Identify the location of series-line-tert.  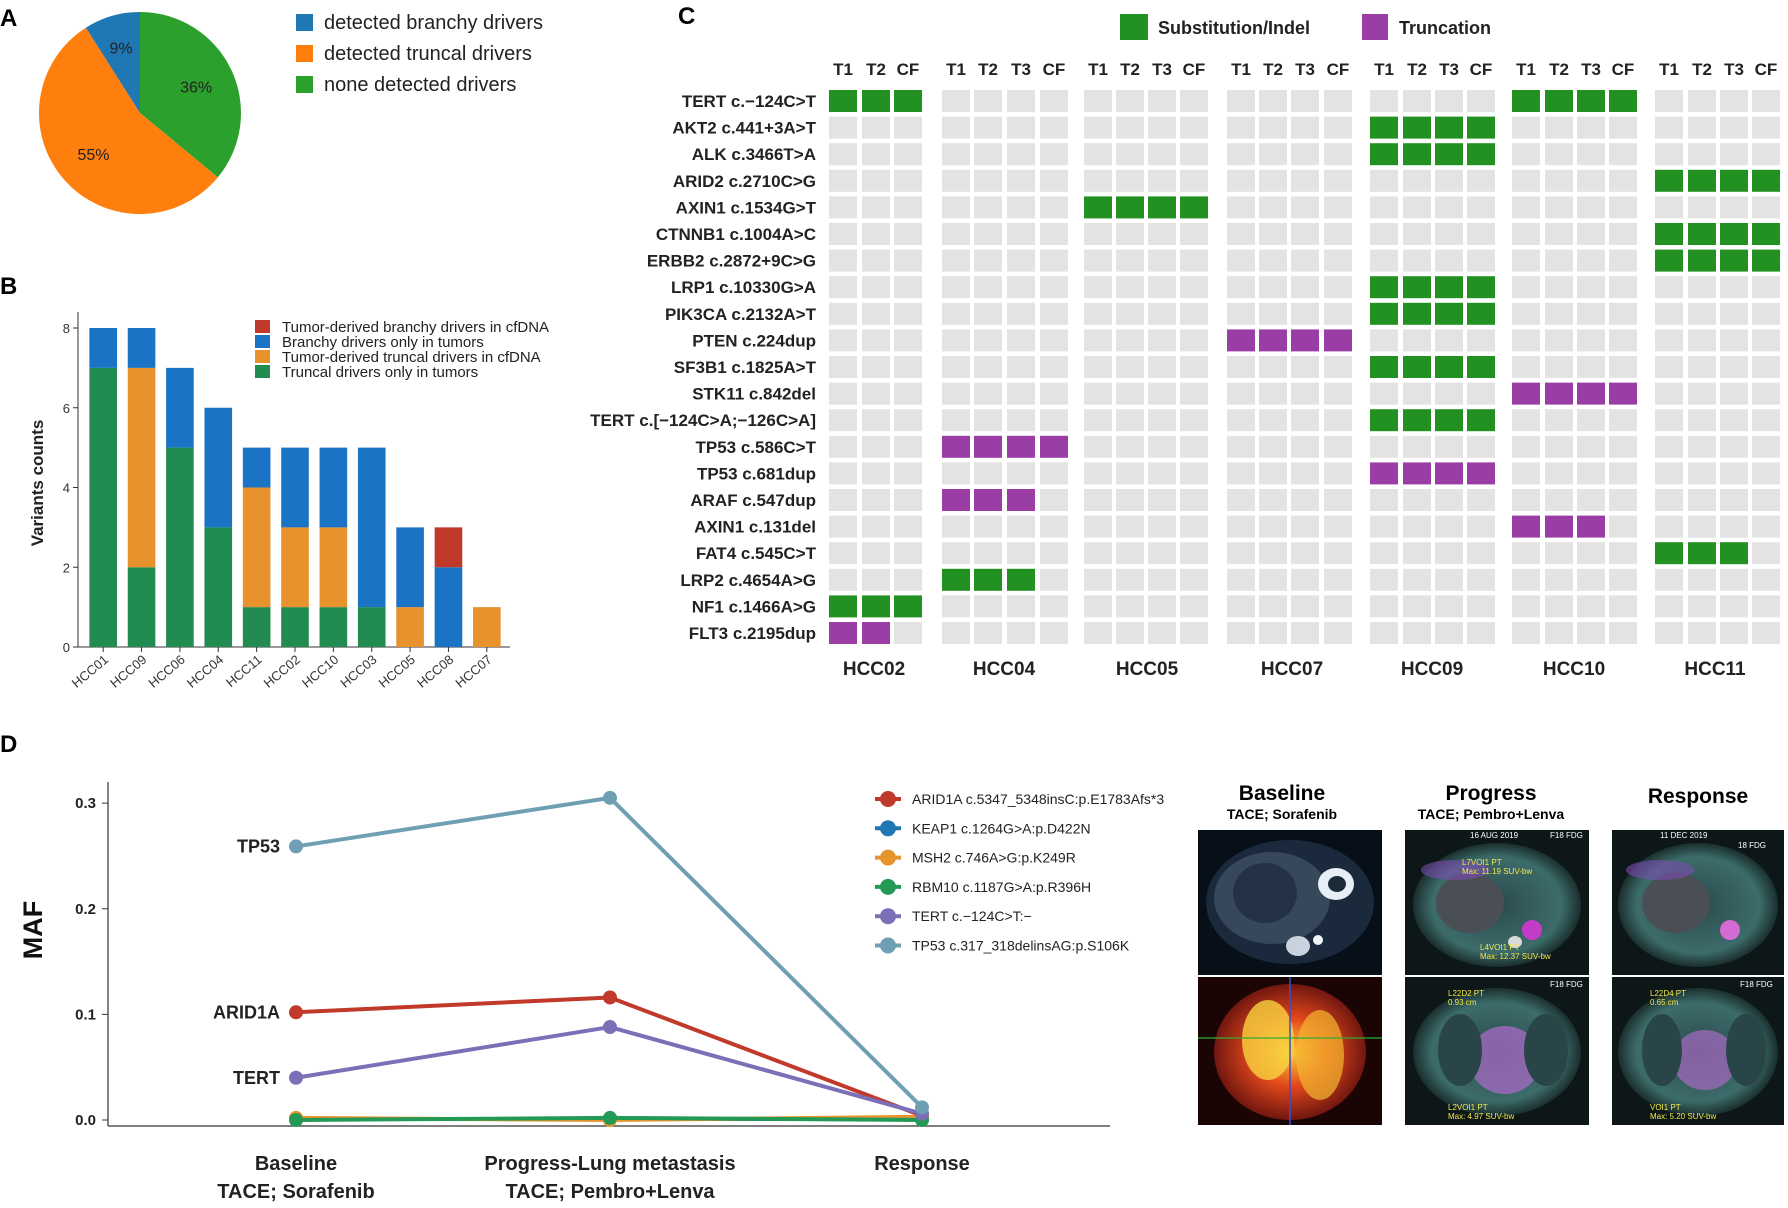
(609, 1070).